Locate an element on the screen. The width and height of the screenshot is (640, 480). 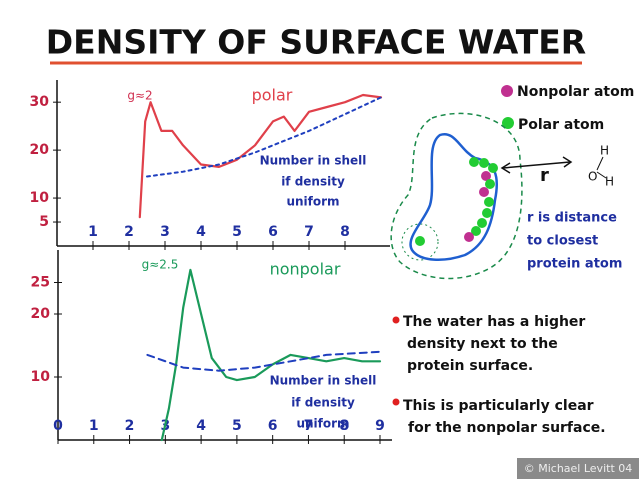
water-bonds is located at coordinates (601, 167).